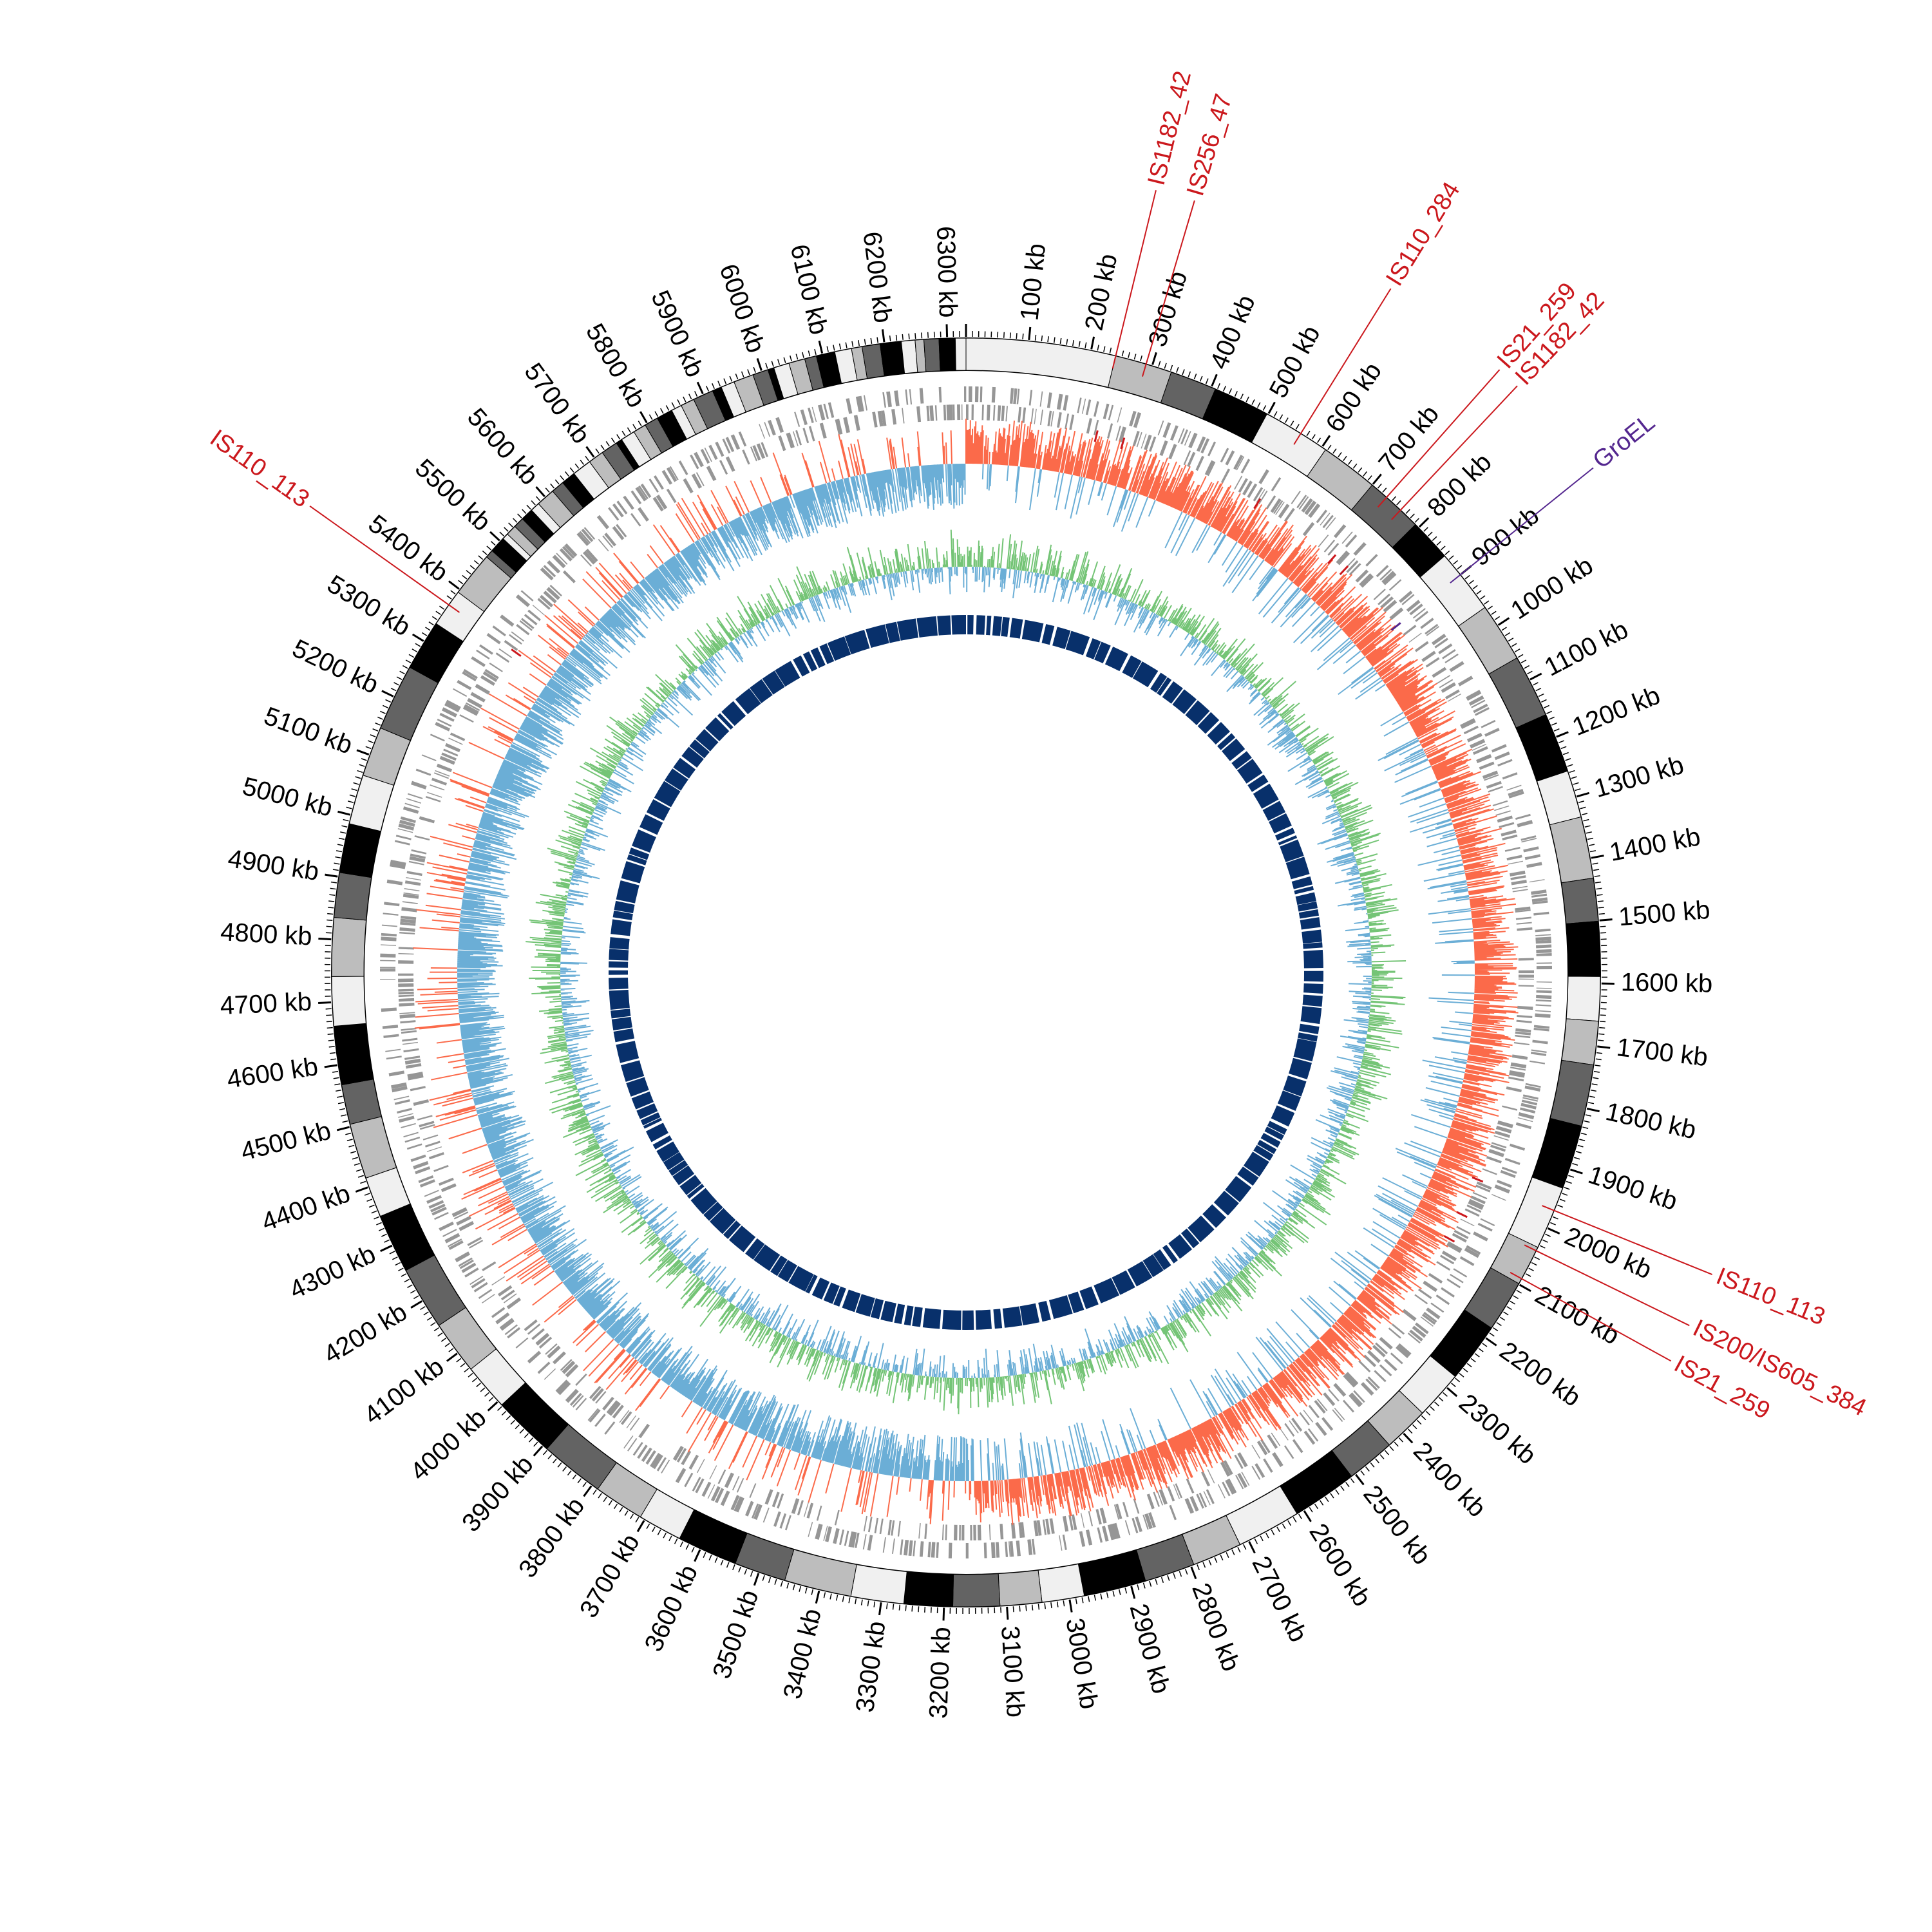 Image resolution: width=1932 pixels, height=1932 pixels. Describe the element at coordinates (1209, 145) in the screenshot. I see `annotation-label: IS256_47` at that location.